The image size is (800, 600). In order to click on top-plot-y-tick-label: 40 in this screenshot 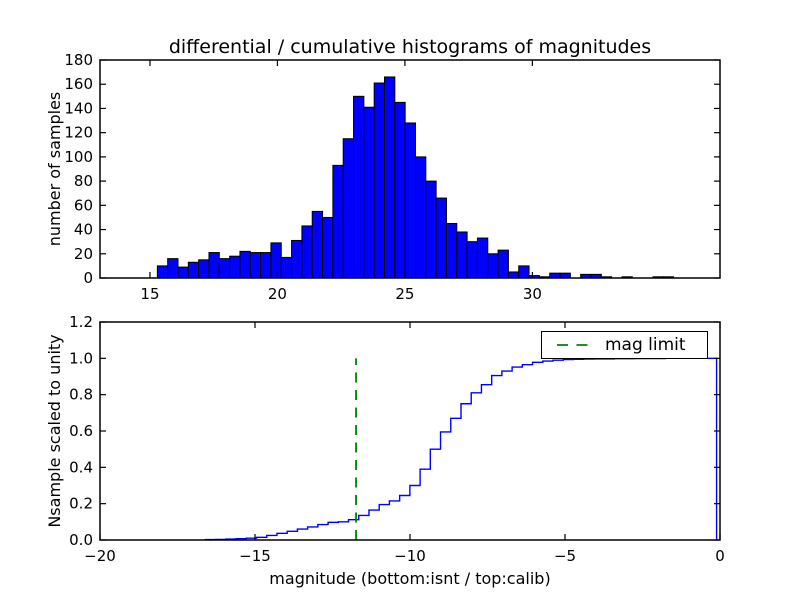, I will do `click(83, 230)`.